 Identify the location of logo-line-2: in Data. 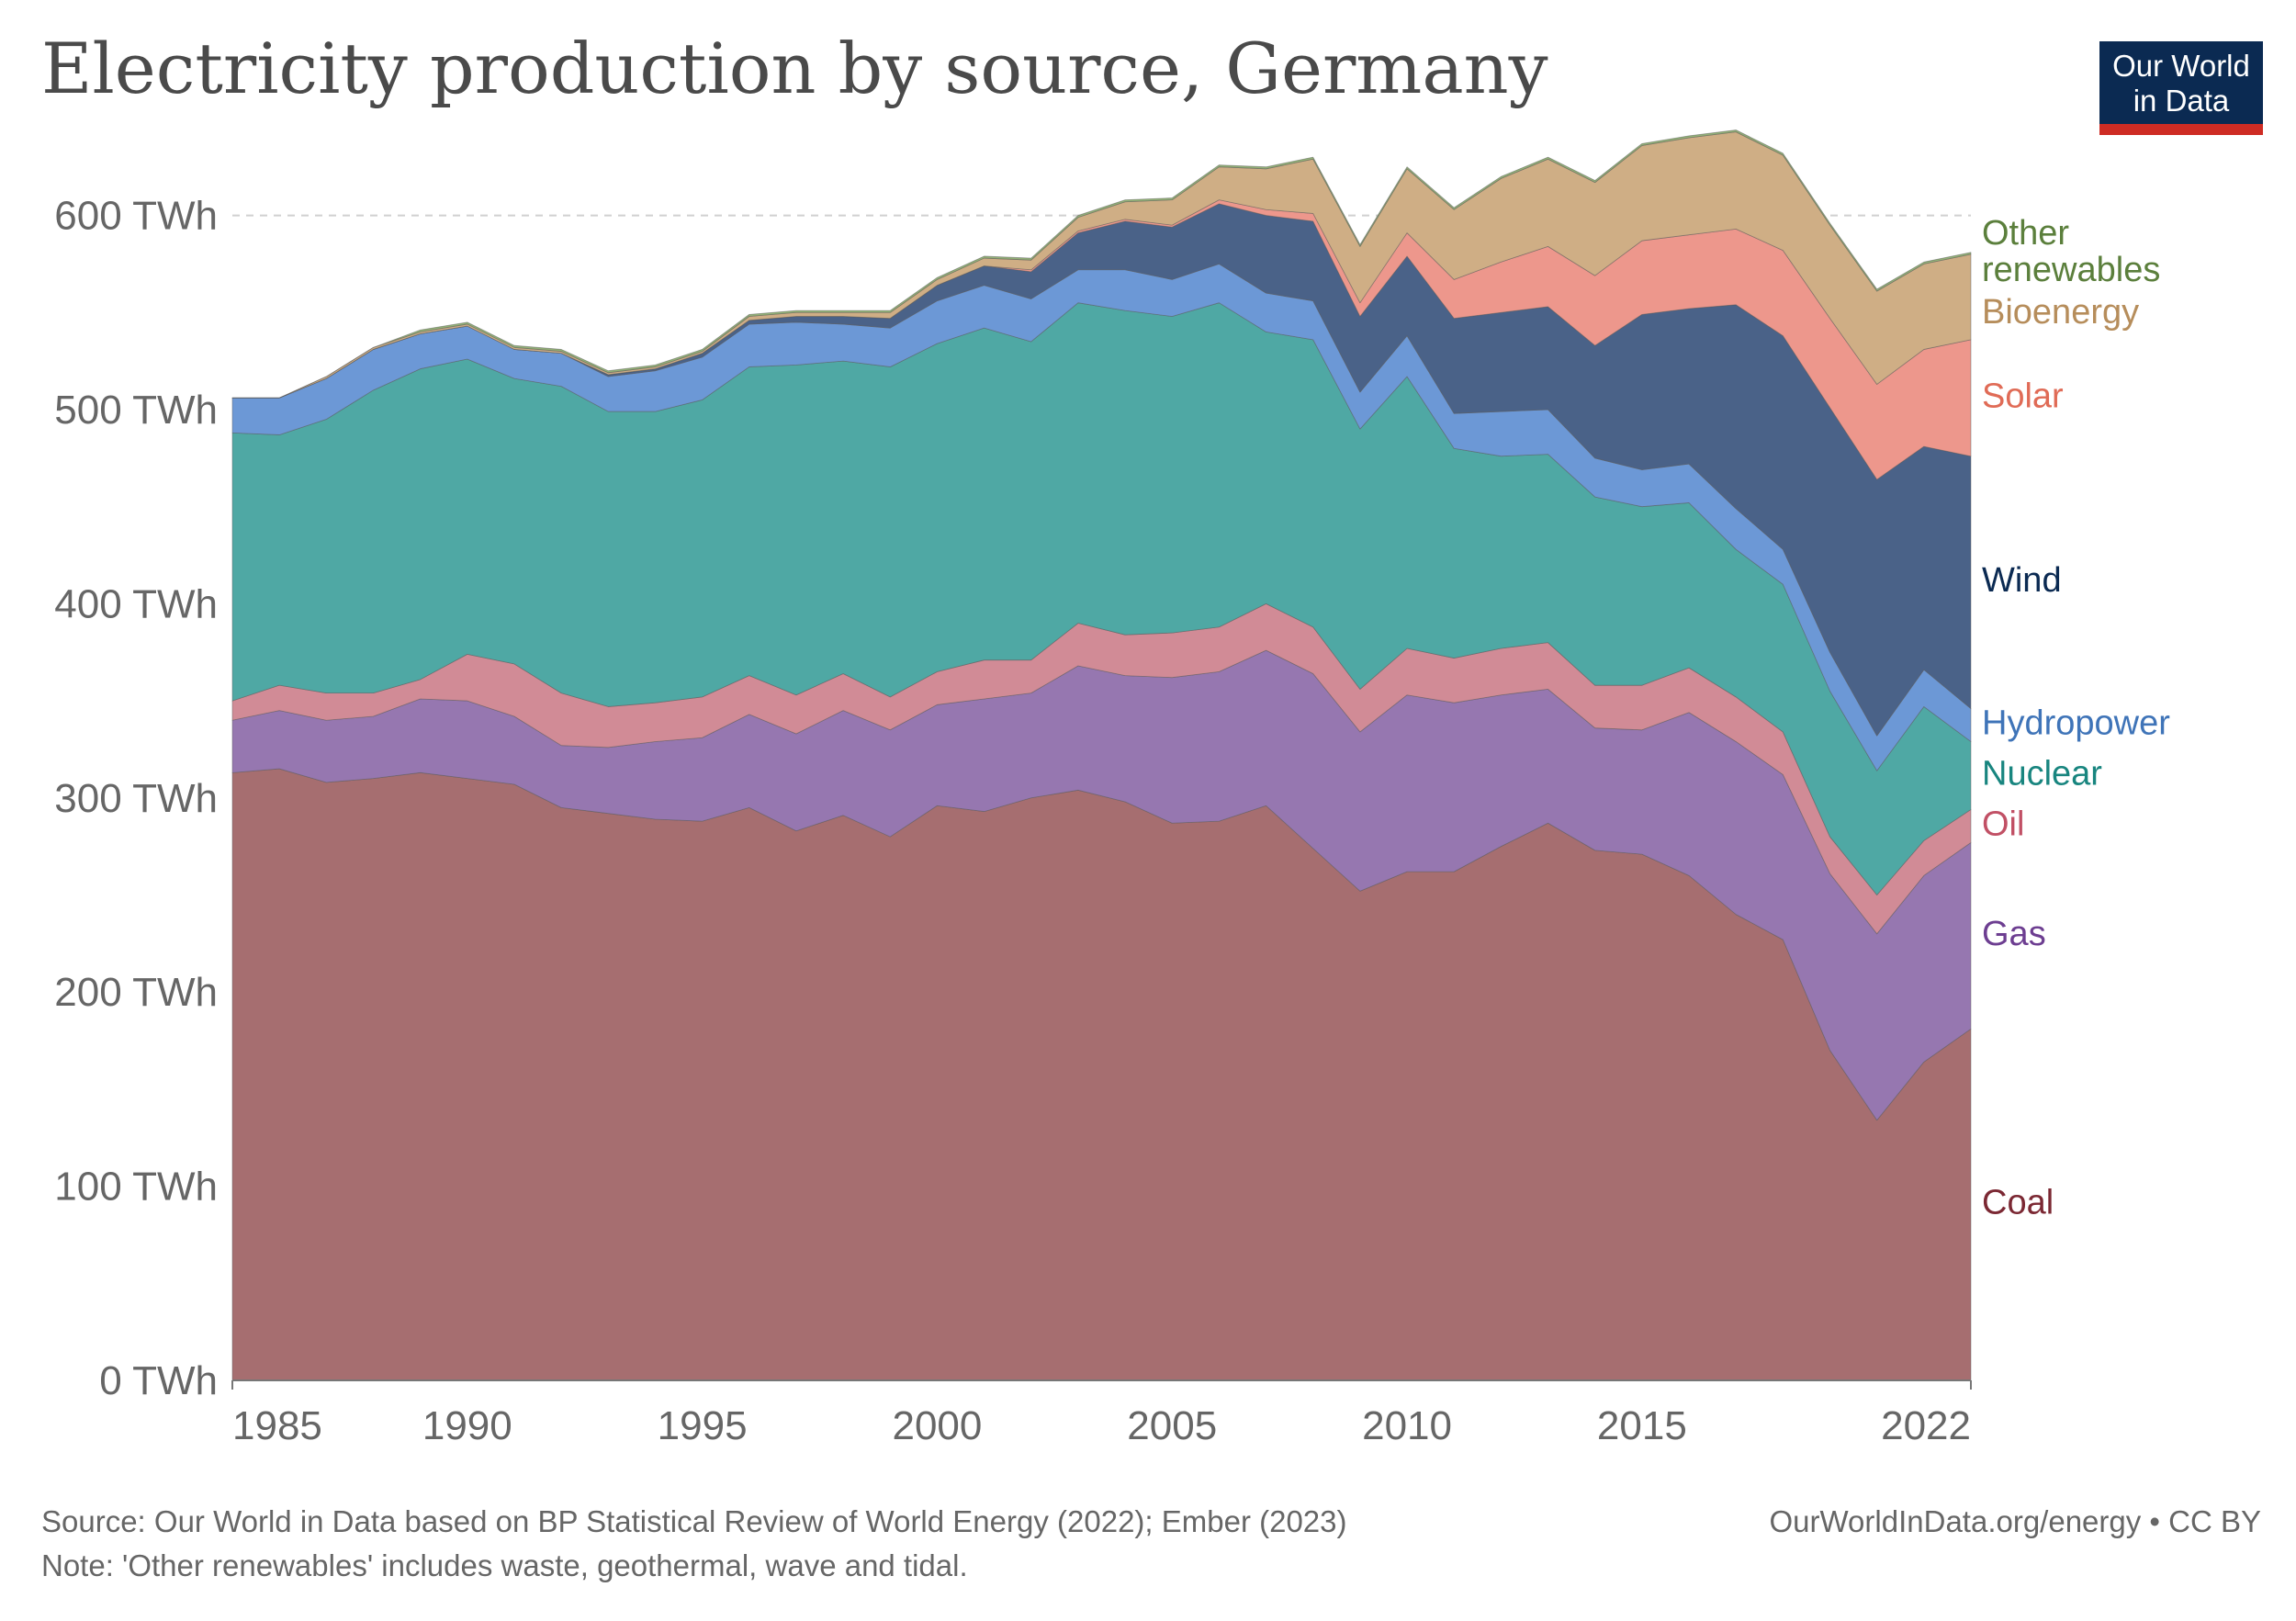
(2181, 101).